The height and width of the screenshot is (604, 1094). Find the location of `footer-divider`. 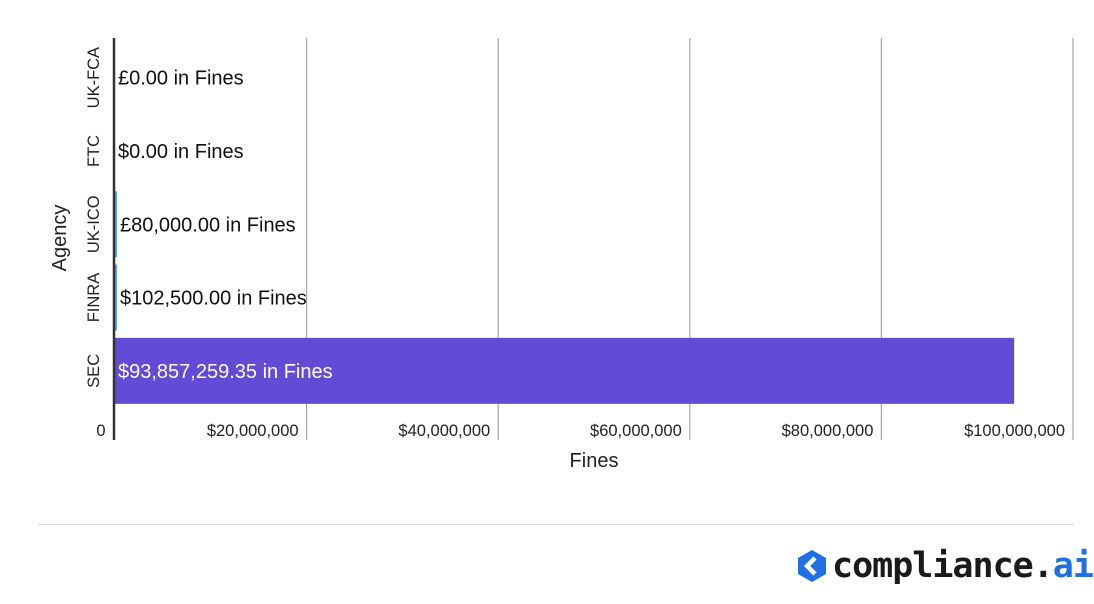

footer-divider is located at coordinates (556, 524).